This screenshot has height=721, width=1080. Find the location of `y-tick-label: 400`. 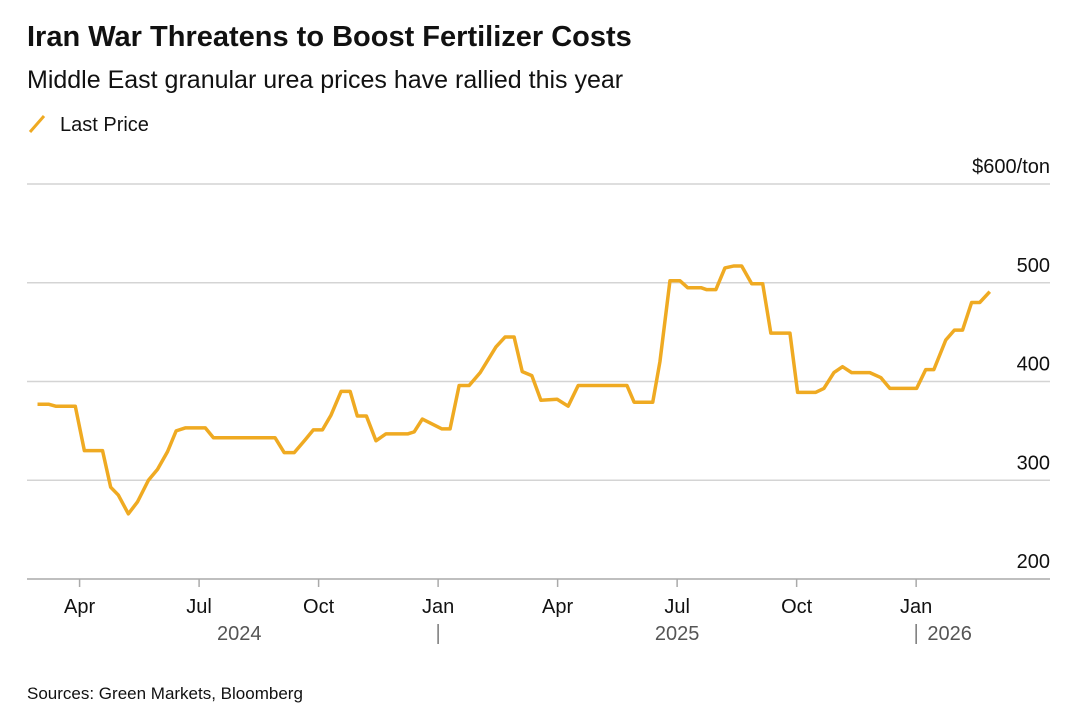

y-tick-label: 400 is located at coordinates (1033, 365).